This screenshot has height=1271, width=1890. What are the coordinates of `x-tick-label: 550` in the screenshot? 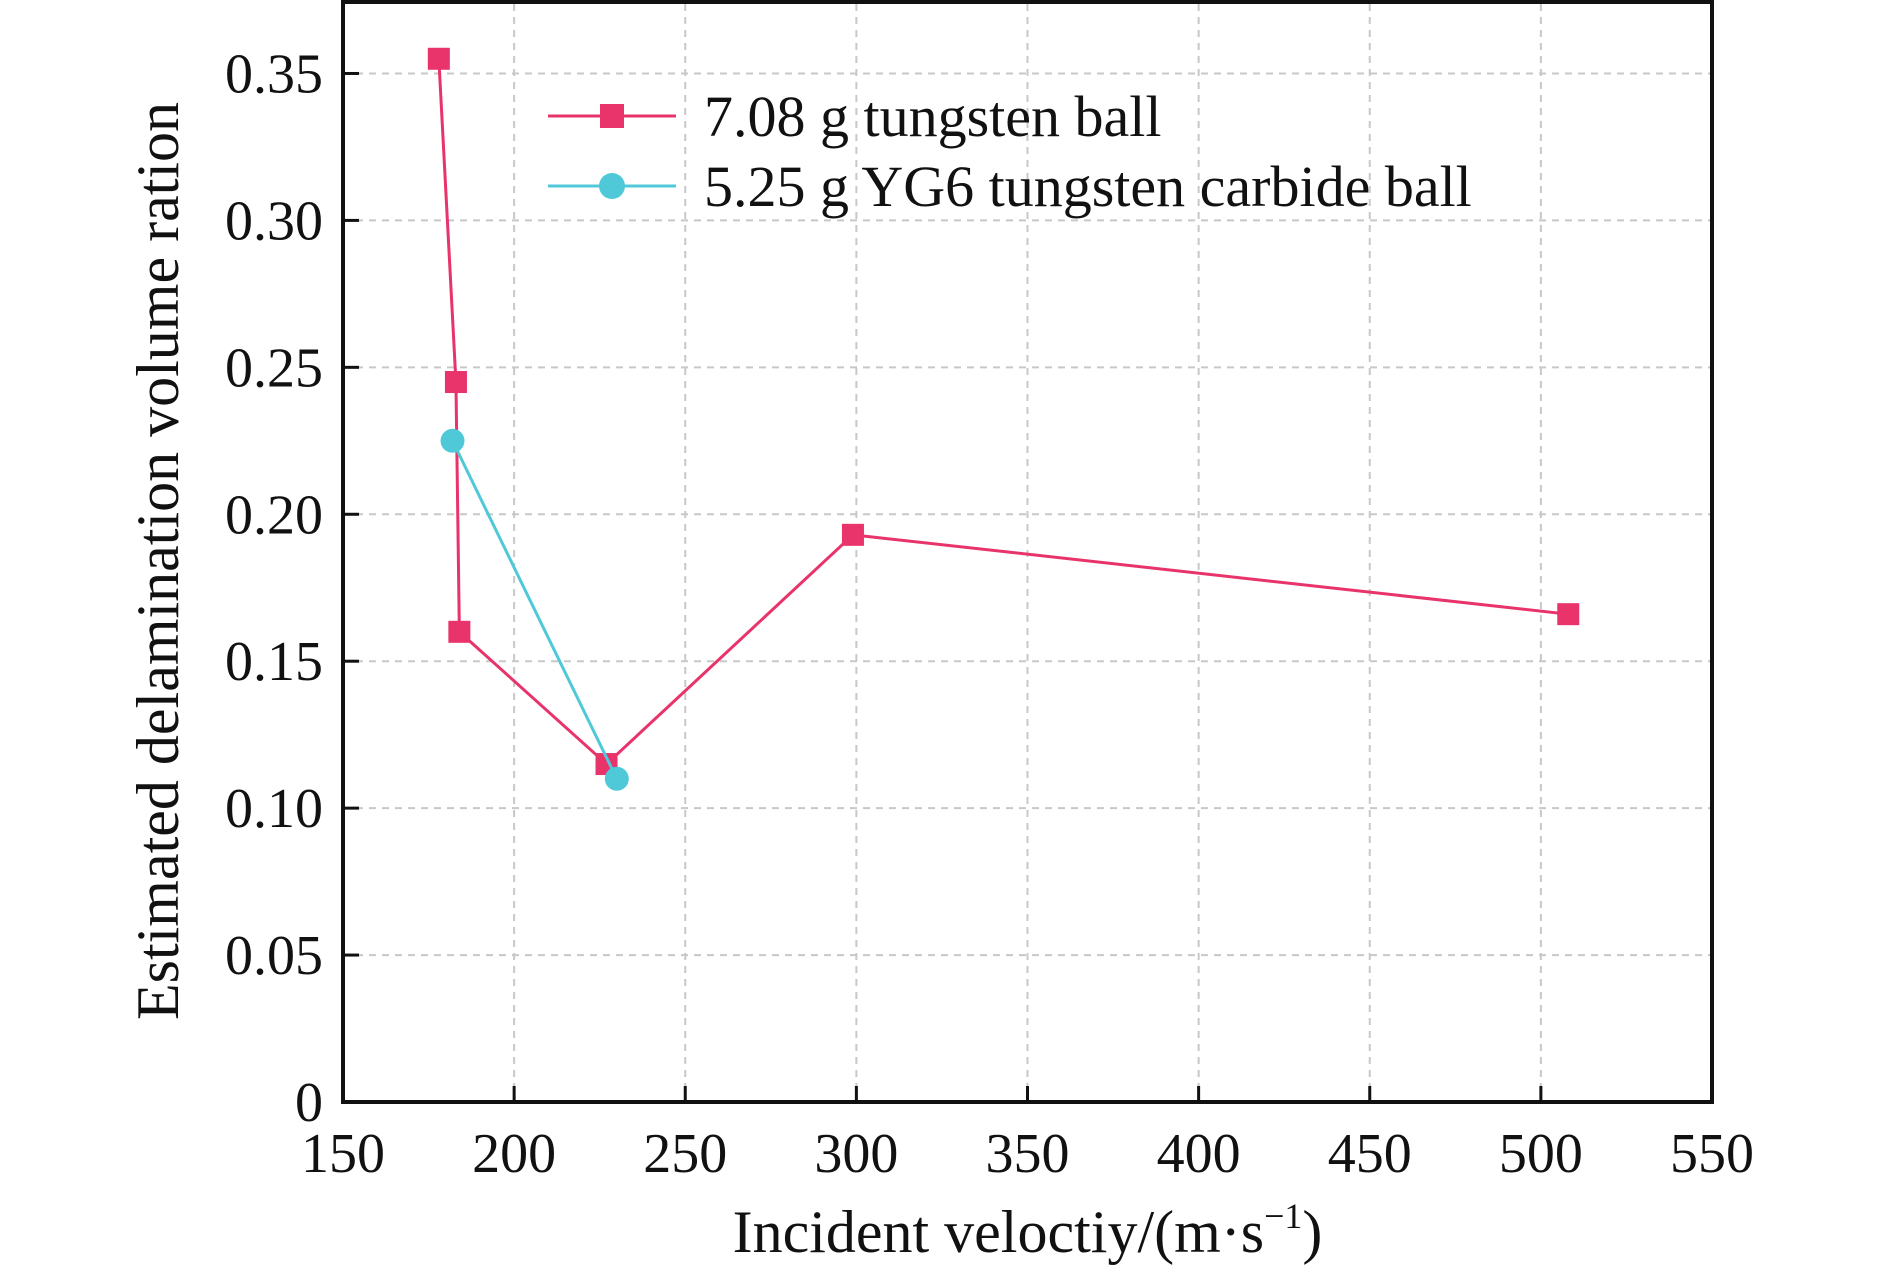 It's located at (1712, 1154).